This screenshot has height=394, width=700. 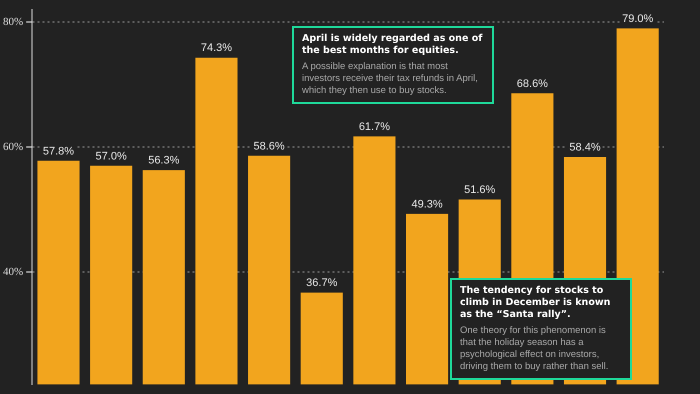 I want to click on annotation: The tendency for stocks to climb in December is known as the “Santa rally”., so click(x=536, y=303).